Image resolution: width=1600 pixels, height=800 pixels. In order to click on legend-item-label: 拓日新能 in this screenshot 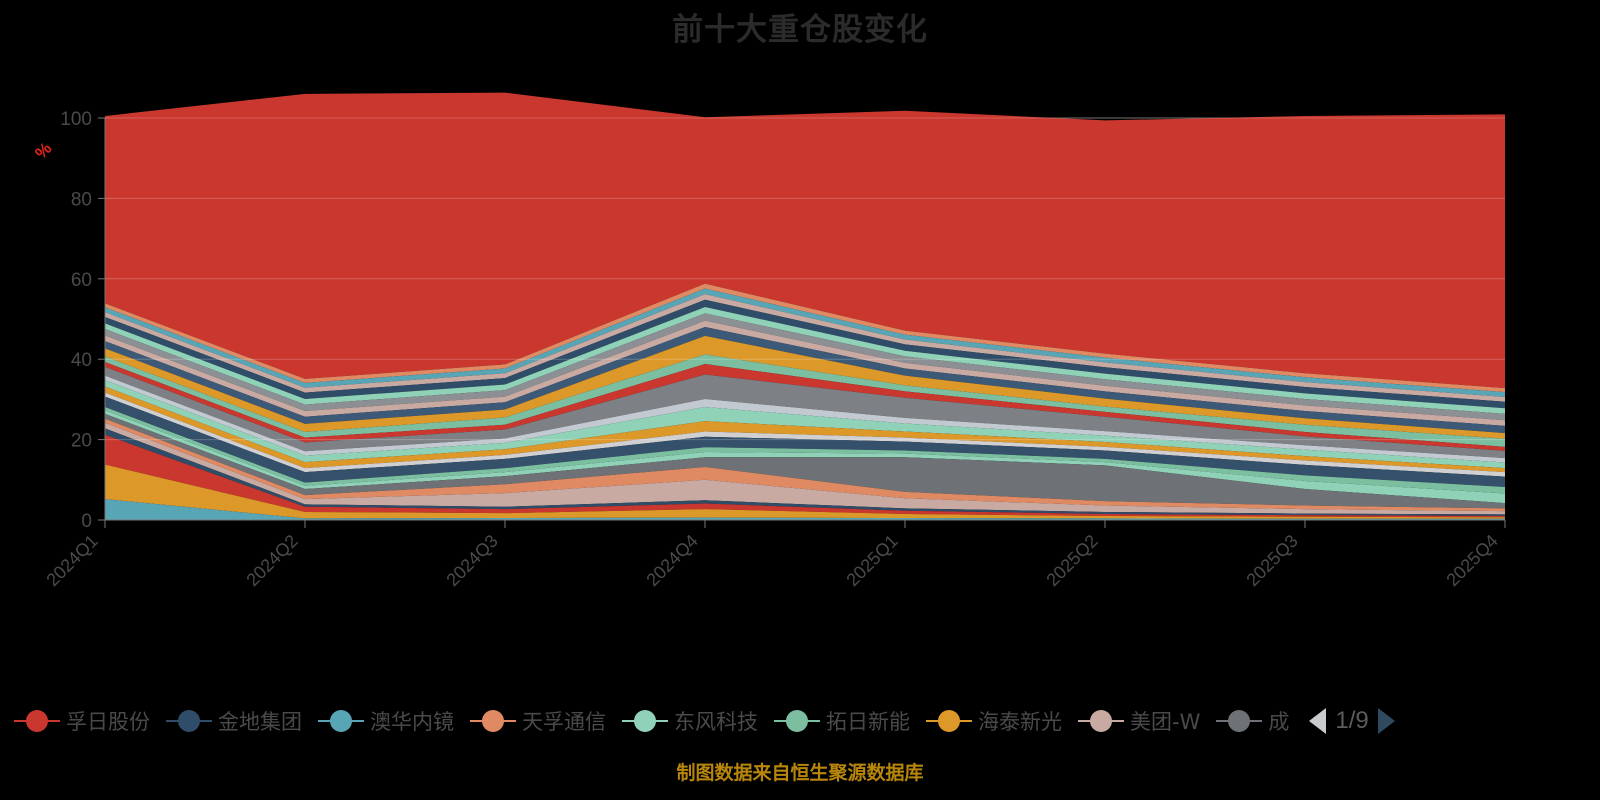, I will do `click(868, 722)`.